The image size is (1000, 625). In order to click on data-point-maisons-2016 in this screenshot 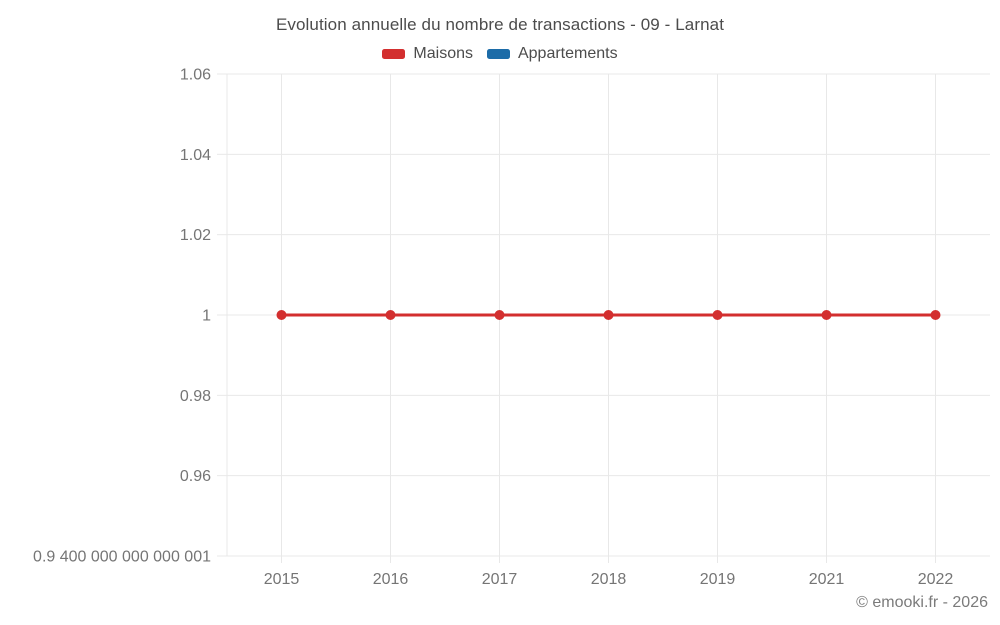, I will do `click(390, 315)`.